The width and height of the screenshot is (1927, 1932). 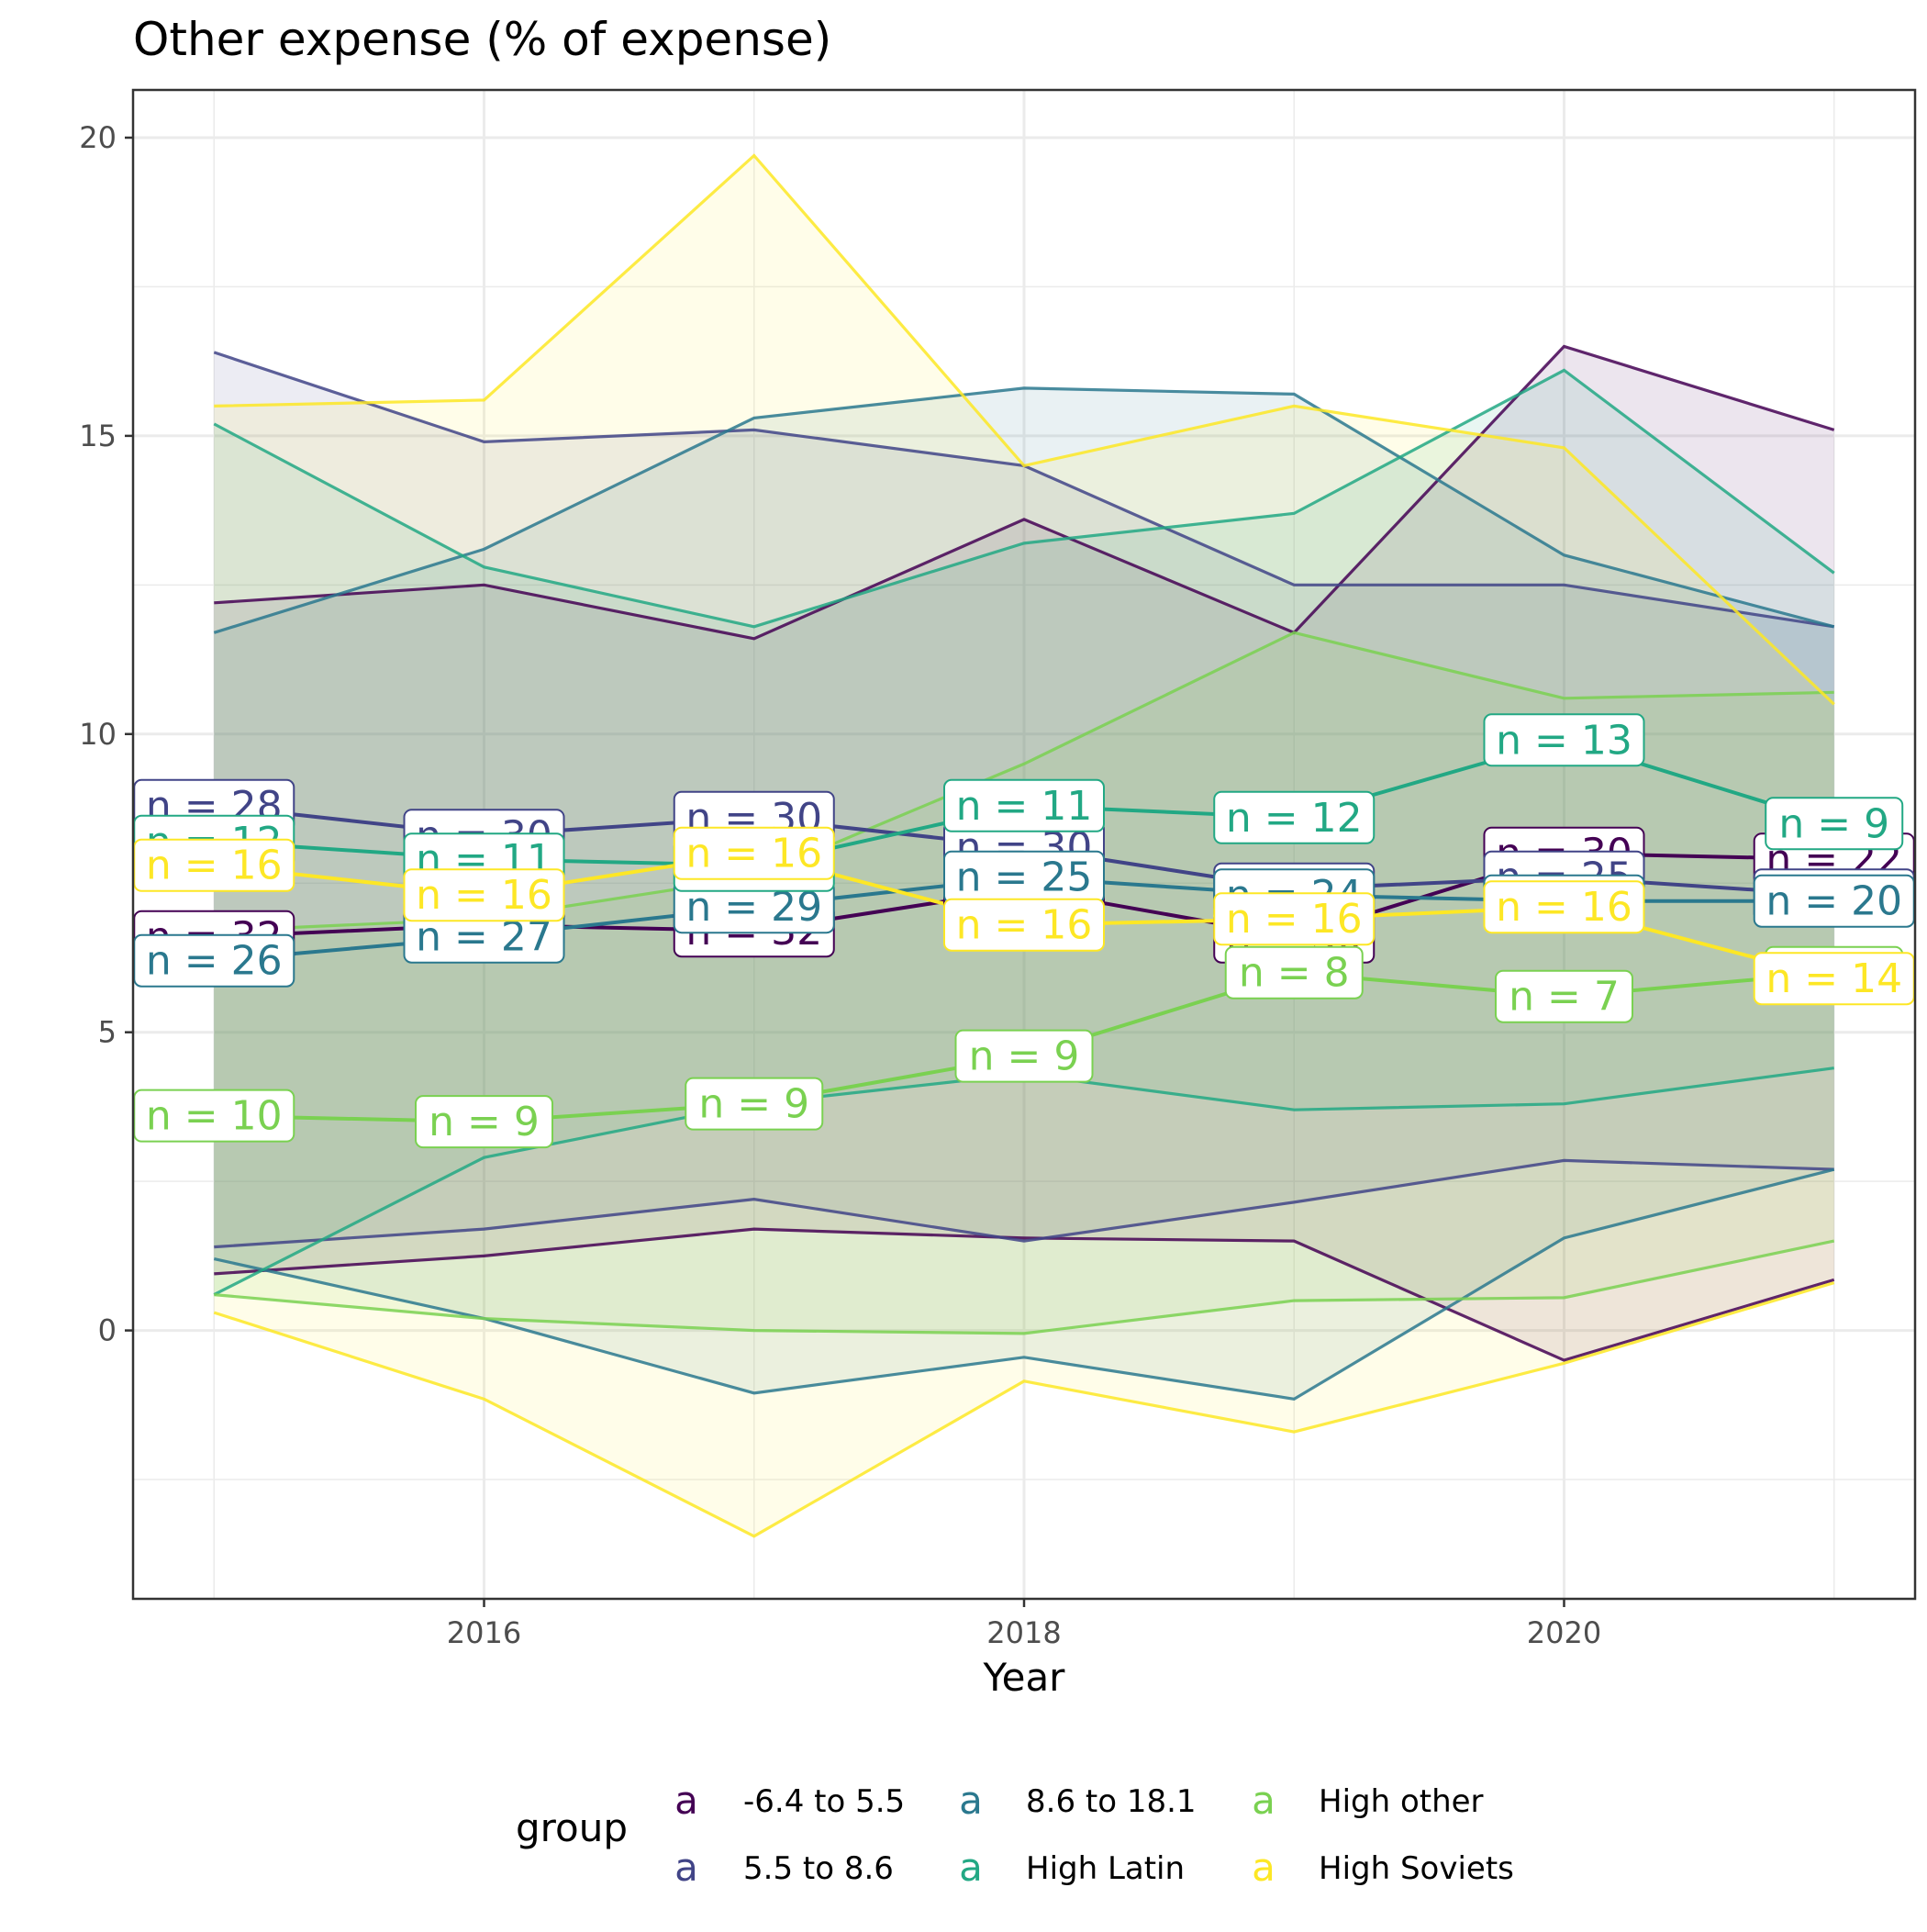 I want to click on legend-label: 5.5 to 8.6, so click(x=818, y=1868).